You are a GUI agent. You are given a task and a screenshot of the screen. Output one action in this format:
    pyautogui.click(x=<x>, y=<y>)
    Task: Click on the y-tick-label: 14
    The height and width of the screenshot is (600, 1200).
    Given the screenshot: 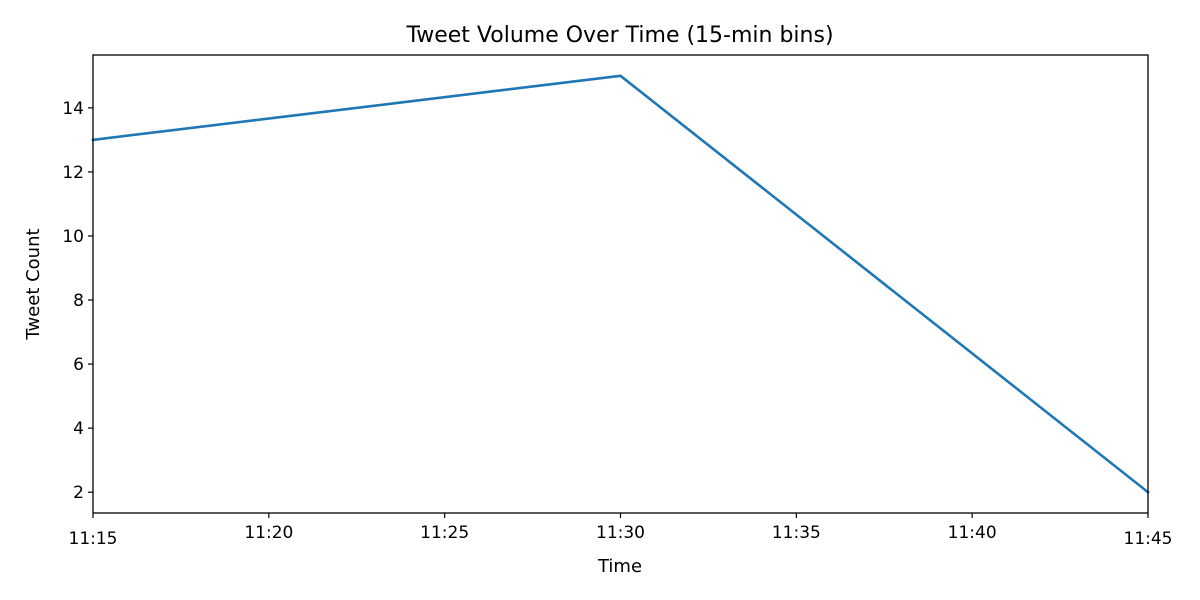 What is the action you would take?
    pyautogui.click(x=73, y=109)
    